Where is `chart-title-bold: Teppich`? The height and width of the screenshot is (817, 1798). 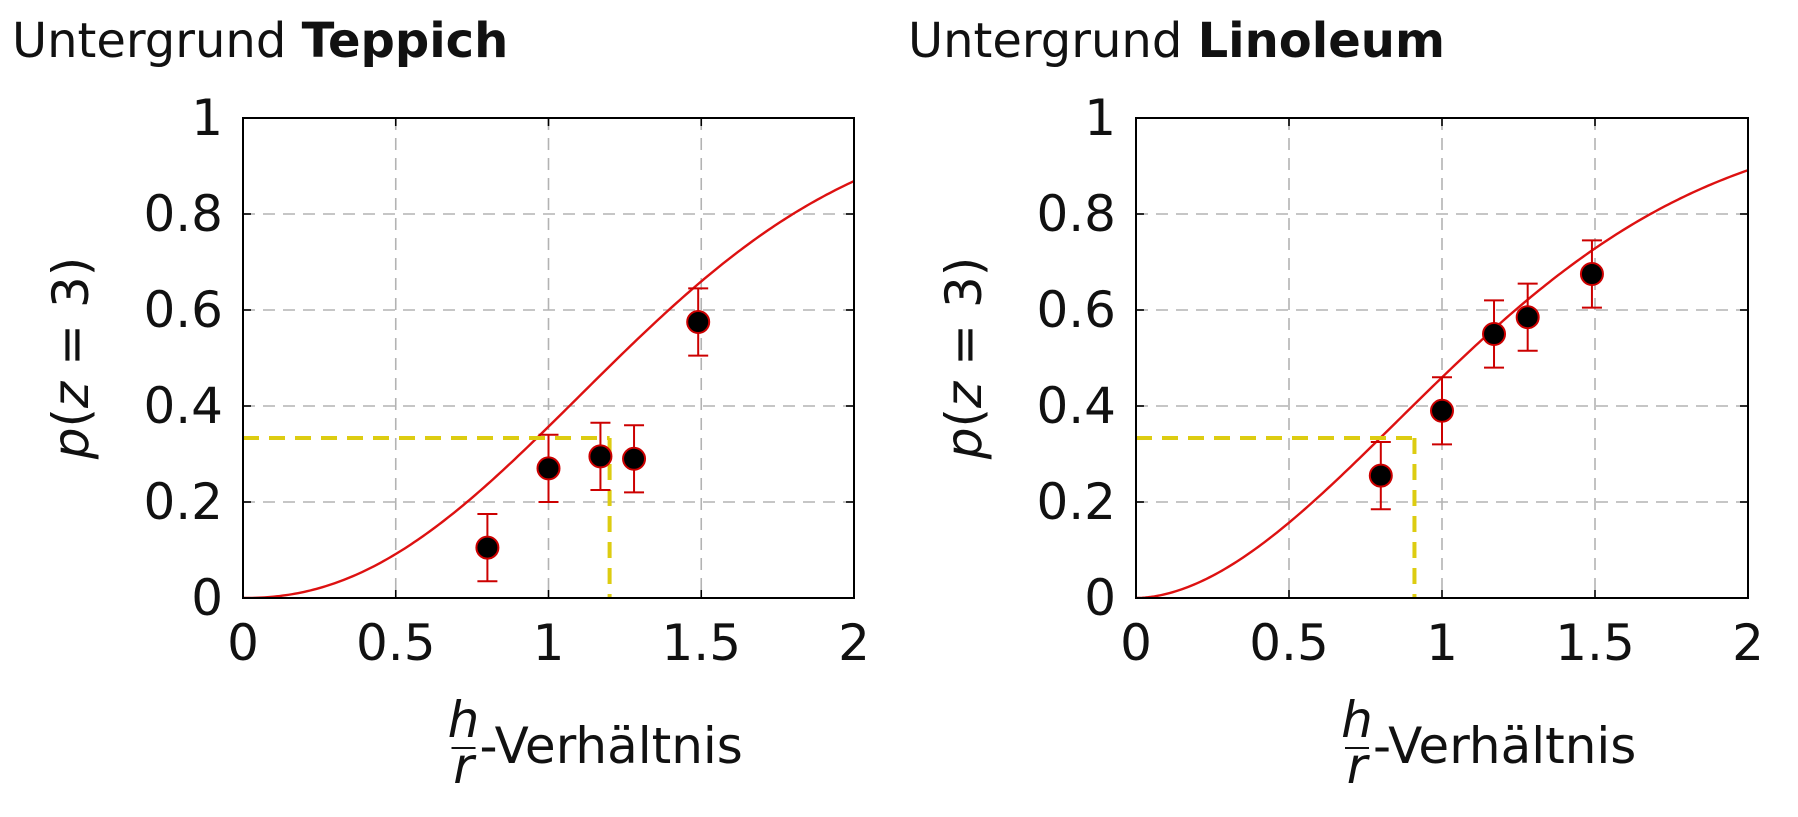 chart-title-bold: Teppich is located at coordinates (405, 41).